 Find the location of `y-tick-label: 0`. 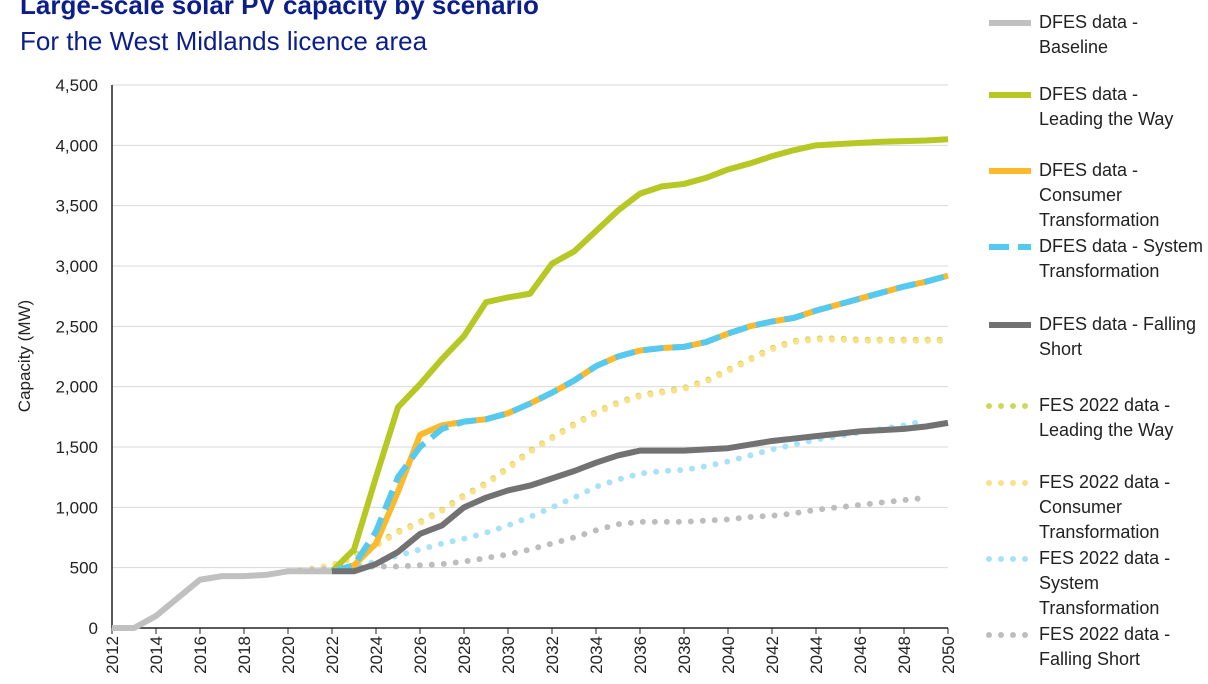

y-tick-label: 0 is located at coordinates (93, 628).